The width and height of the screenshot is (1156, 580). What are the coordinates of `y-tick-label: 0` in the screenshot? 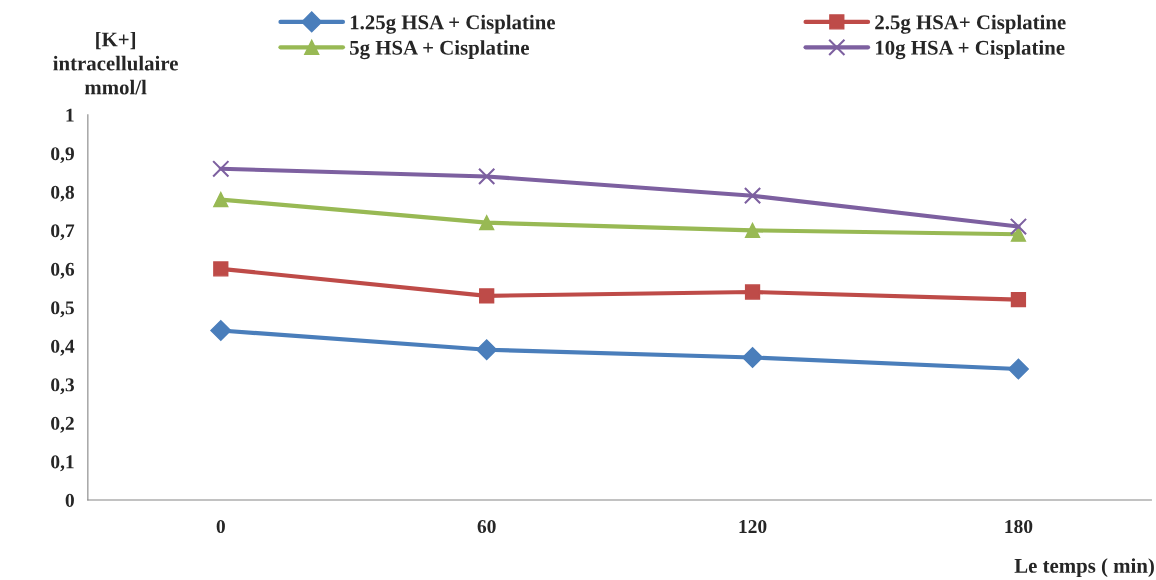 It's located at (69, 500).